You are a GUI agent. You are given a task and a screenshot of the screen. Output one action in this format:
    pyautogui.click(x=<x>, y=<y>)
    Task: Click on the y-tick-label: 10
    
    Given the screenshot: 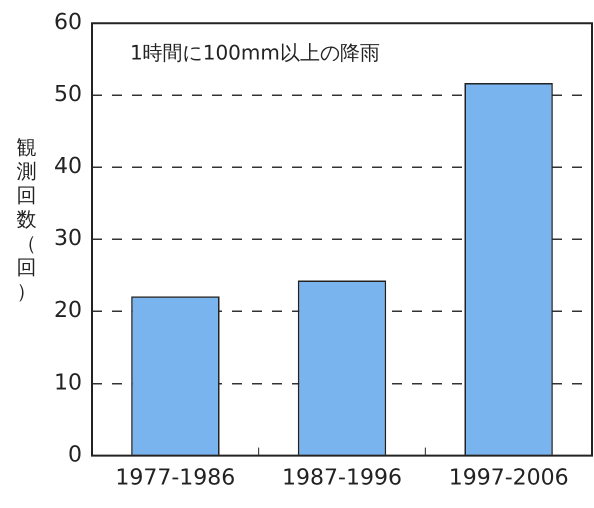 What is the action you would take?
    pyautogui.click(x=68, y=383)
    